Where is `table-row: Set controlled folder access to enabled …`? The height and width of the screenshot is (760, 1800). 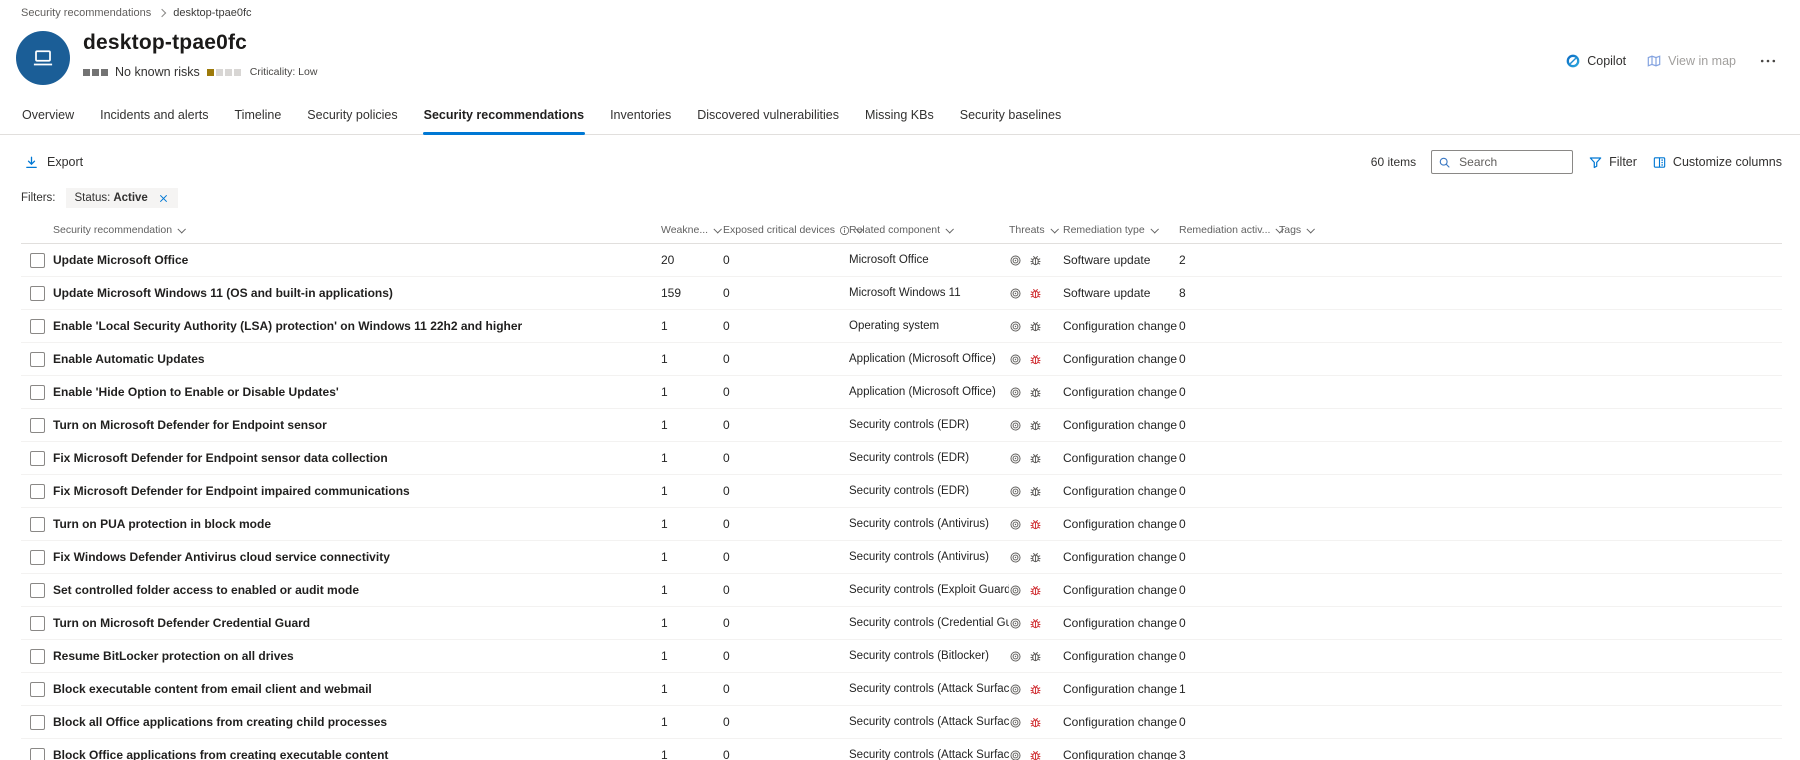 table-row: Set controlled folder access to enabled … is located at coordinates (901, 590).